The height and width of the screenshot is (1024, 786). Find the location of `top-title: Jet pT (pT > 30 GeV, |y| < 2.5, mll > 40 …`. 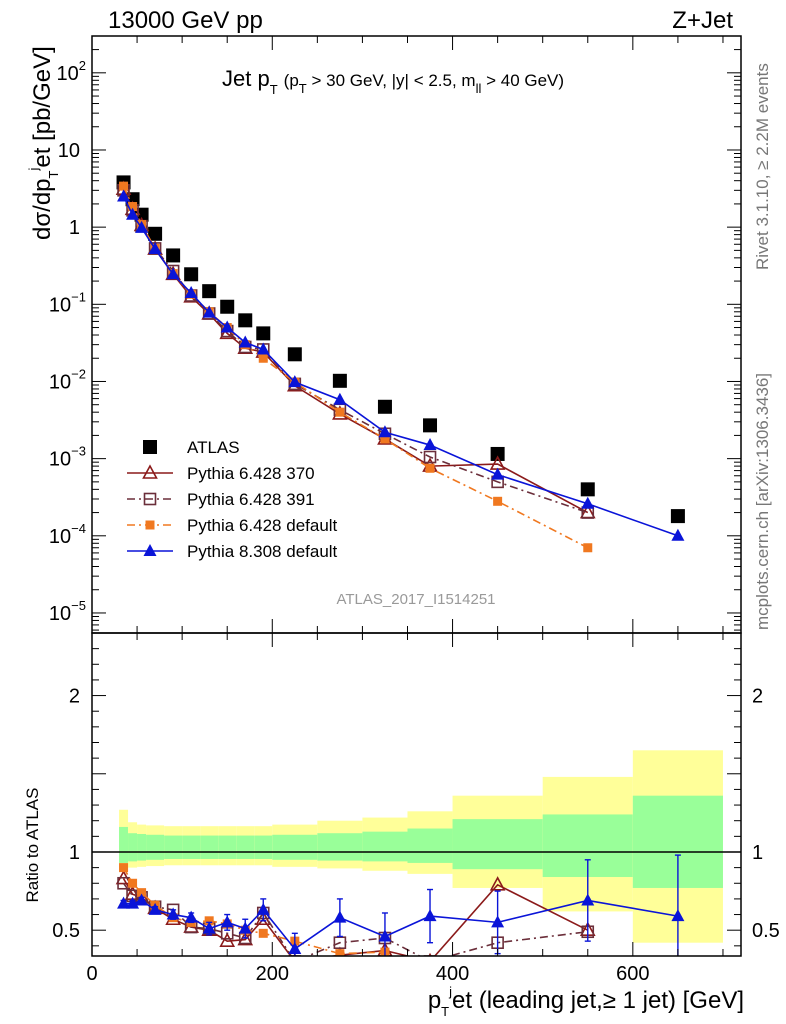

top-title: Jet pT (pT > 30 GeV, |y| < 2.5, mll > 40 … is located at coordinates (393, 81).